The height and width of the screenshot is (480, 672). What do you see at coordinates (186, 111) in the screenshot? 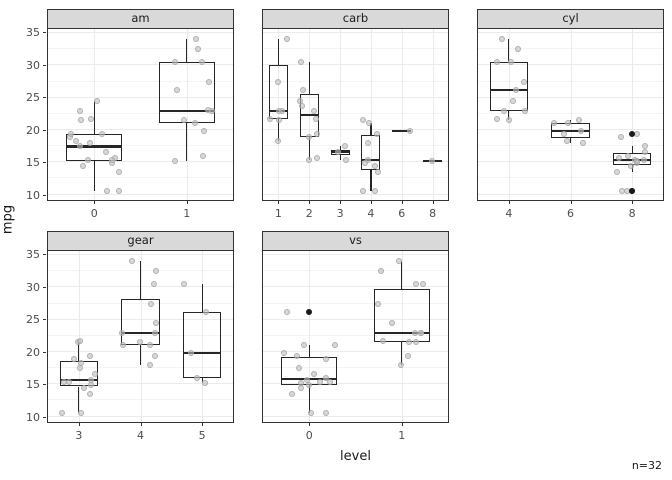
I see `boxplot-median-line` at bounding box center [186, 111].